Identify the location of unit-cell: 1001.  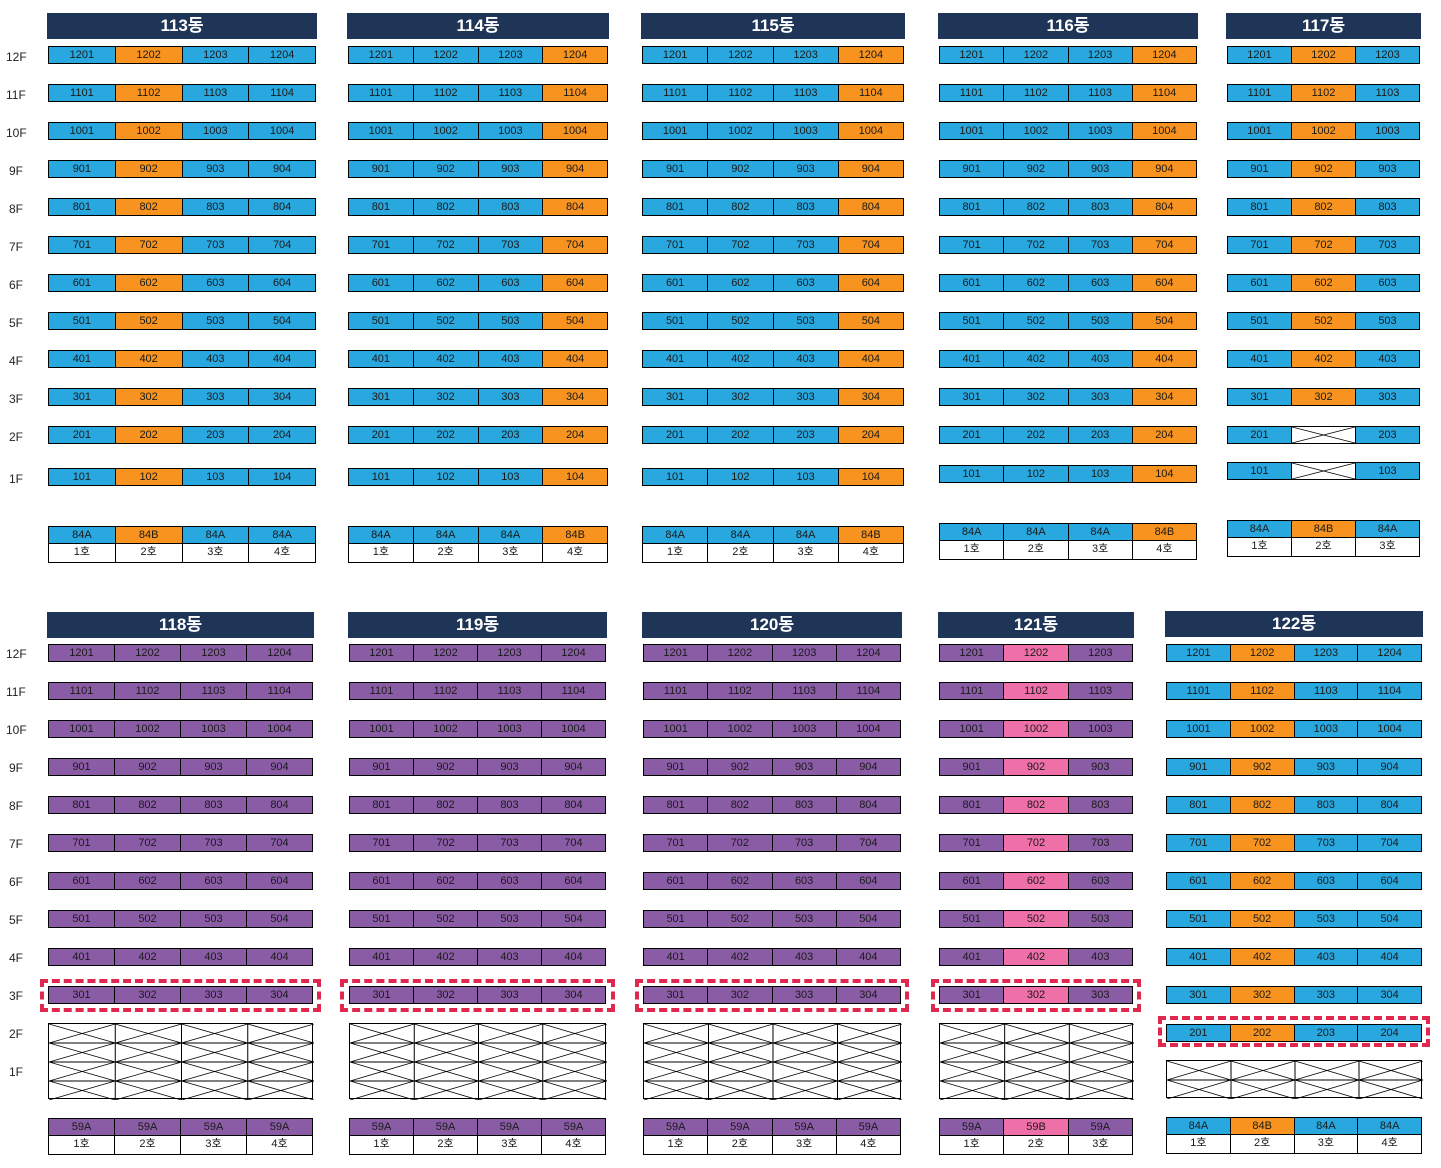
(382, 729).